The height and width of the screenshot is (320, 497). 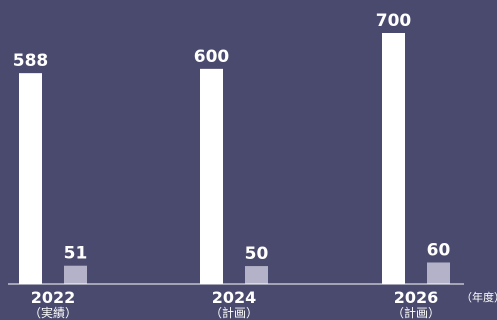 I want to click on data-label-s1-2026: 60, so click(x=439, y=250).